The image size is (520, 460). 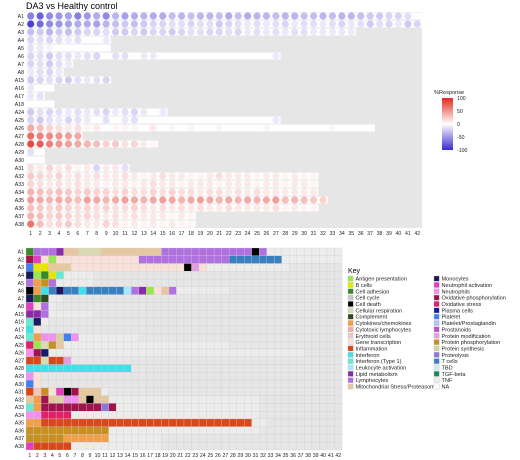 I want to click on column-label: 31, so click(x=314, y=234).